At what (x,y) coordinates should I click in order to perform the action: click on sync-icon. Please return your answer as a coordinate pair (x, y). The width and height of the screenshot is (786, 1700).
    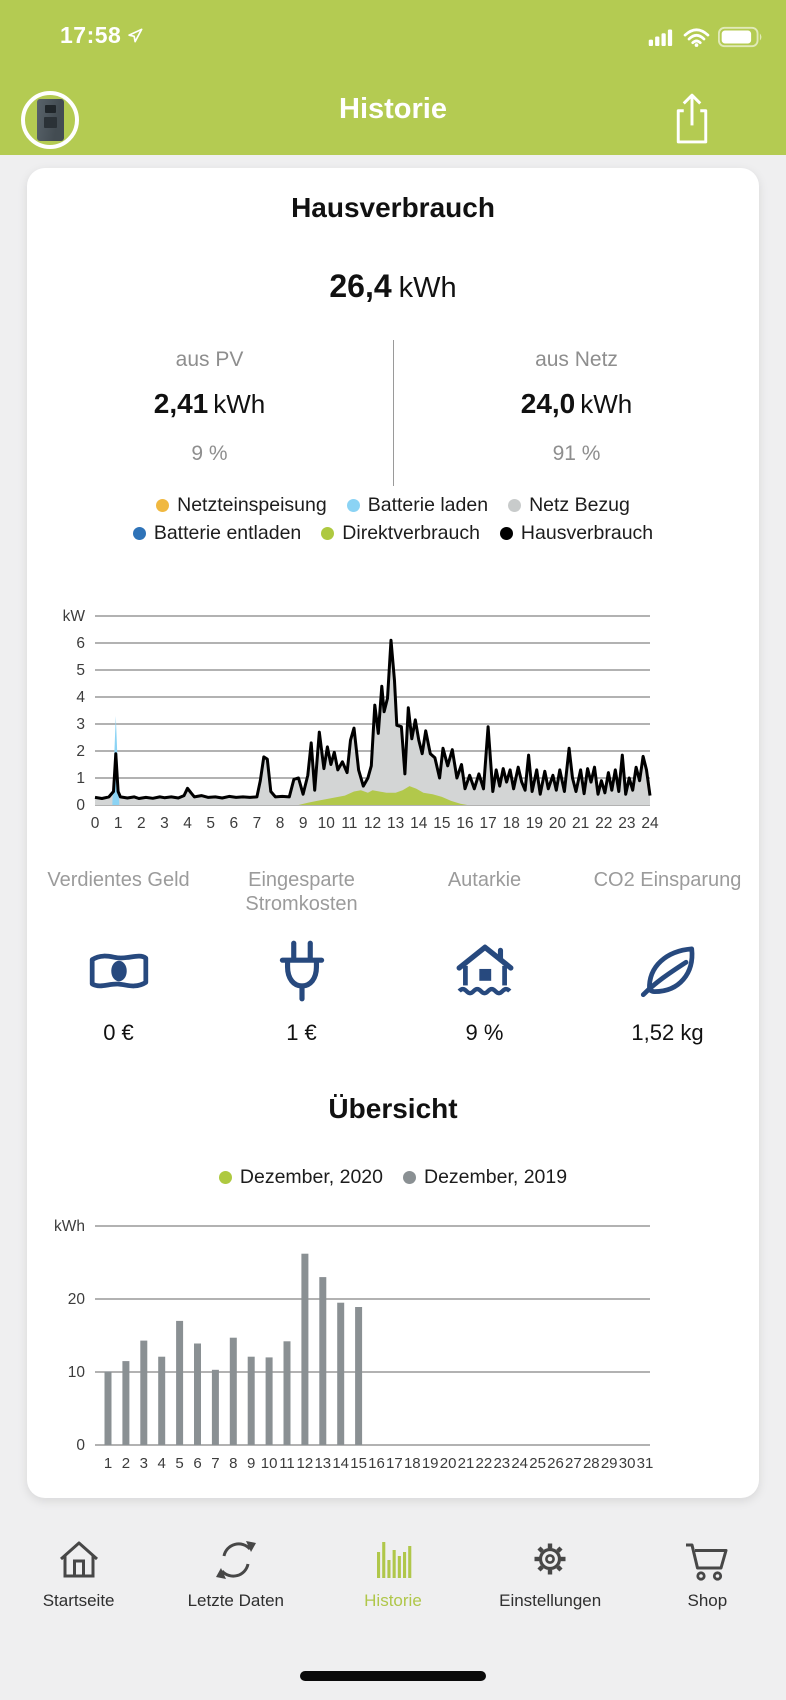
    Looking at the image, I should click on (236, 1560).